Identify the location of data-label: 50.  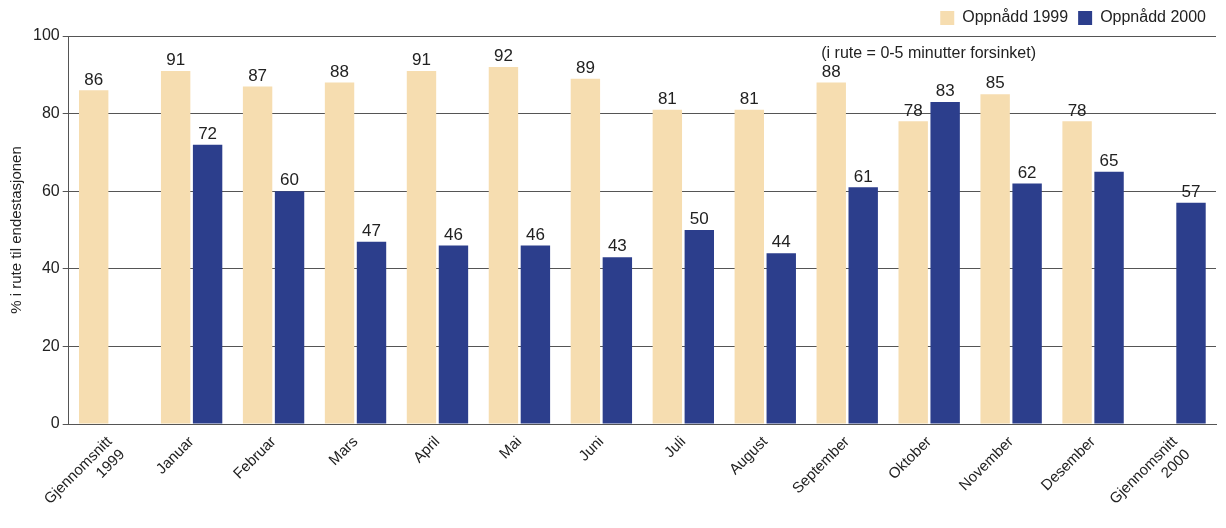
(699, 219).